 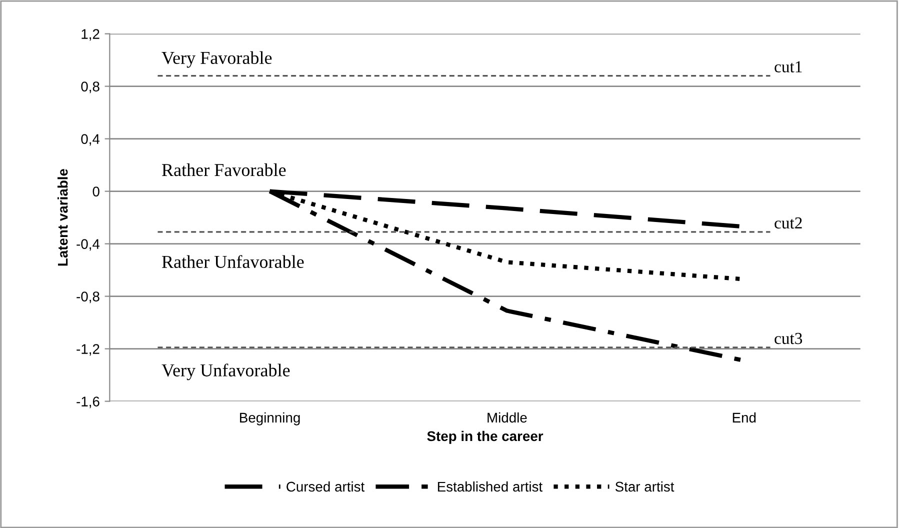 What do you see at coordinates (90, 140) in the screenshot?
I see `y-tick-label: 0,4` at bounding box center [90, 140].